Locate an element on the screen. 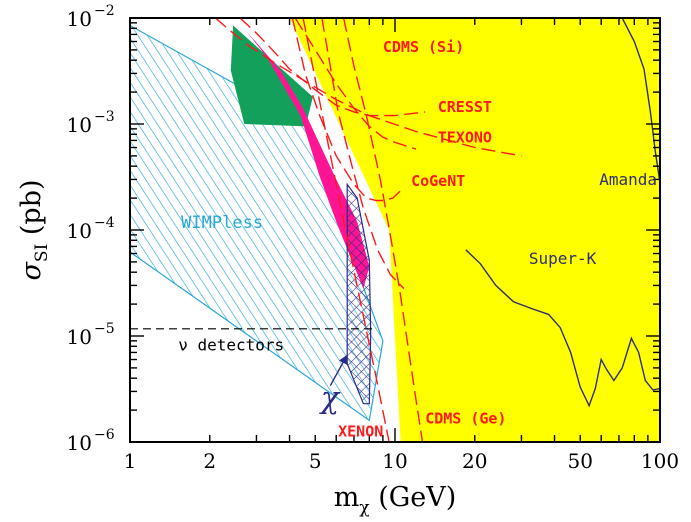 The height and width of the screenshot is (522, 691). limit-curve-label: CRESST is located at coordinates (465, 107).